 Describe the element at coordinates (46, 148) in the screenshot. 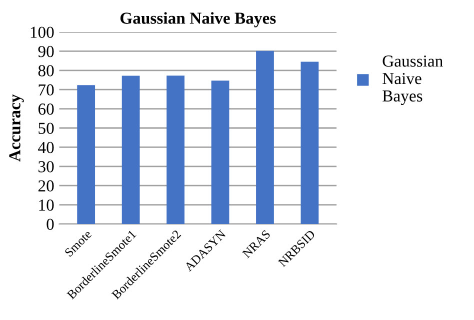

I see `y-tick-label: 40` at that location.